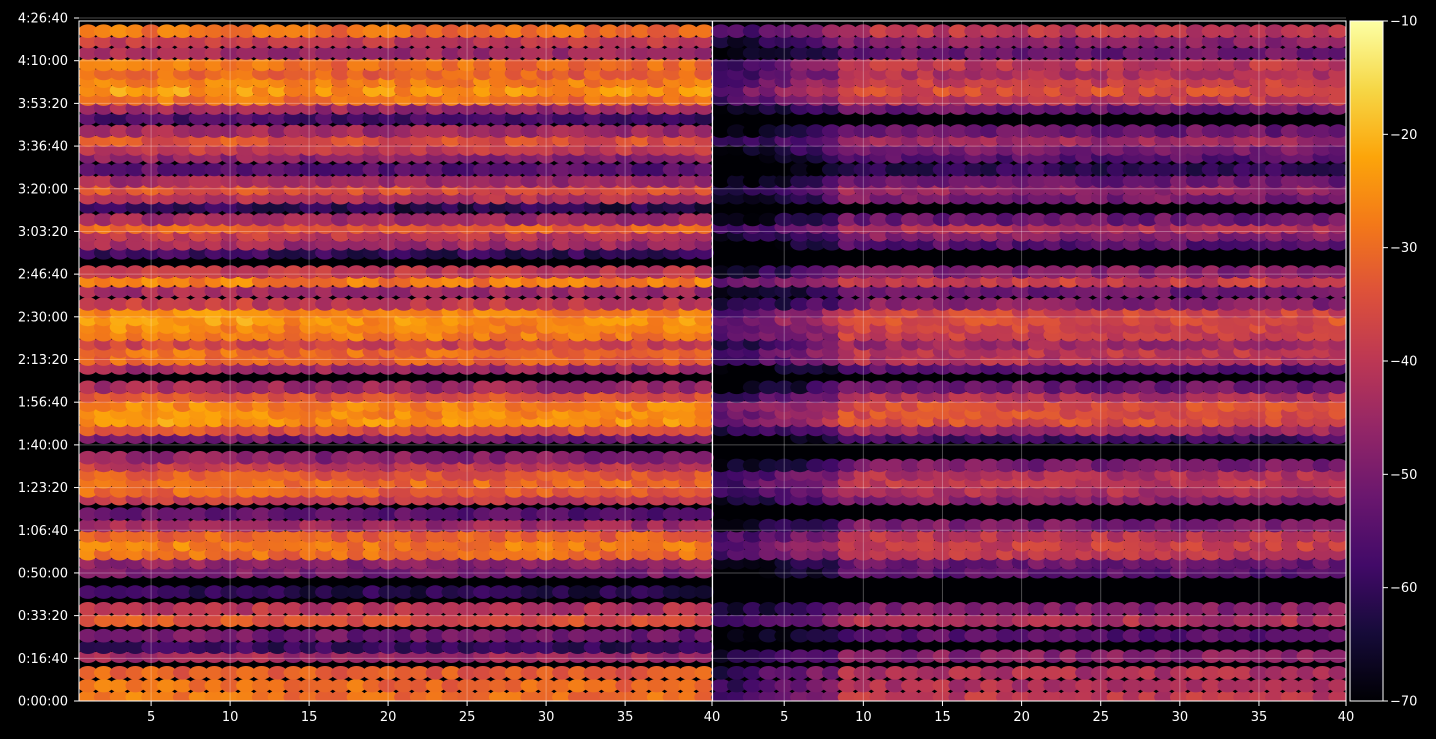 The height and width of the screenshot is (739, 1436). Describe the element at coordinates (151, 717) in the screenshot. I see `x-tick-label: 5` at that location.